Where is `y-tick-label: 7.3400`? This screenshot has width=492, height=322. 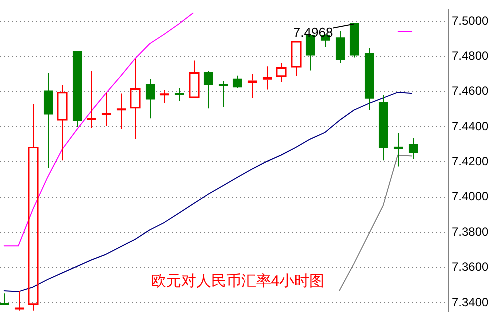
y-tick-label: 7.3400 is located at coordinates (471, 302).